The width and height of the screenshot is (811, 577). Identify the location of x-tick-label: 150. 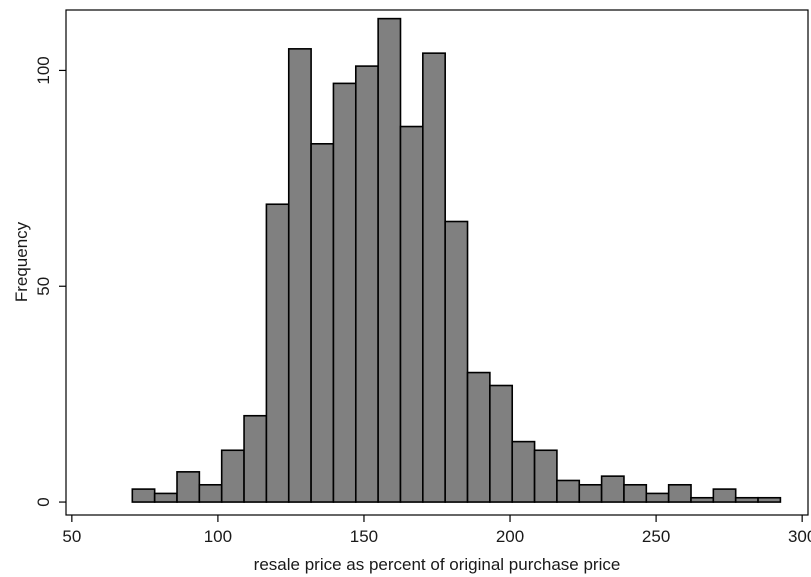
(364, 536).